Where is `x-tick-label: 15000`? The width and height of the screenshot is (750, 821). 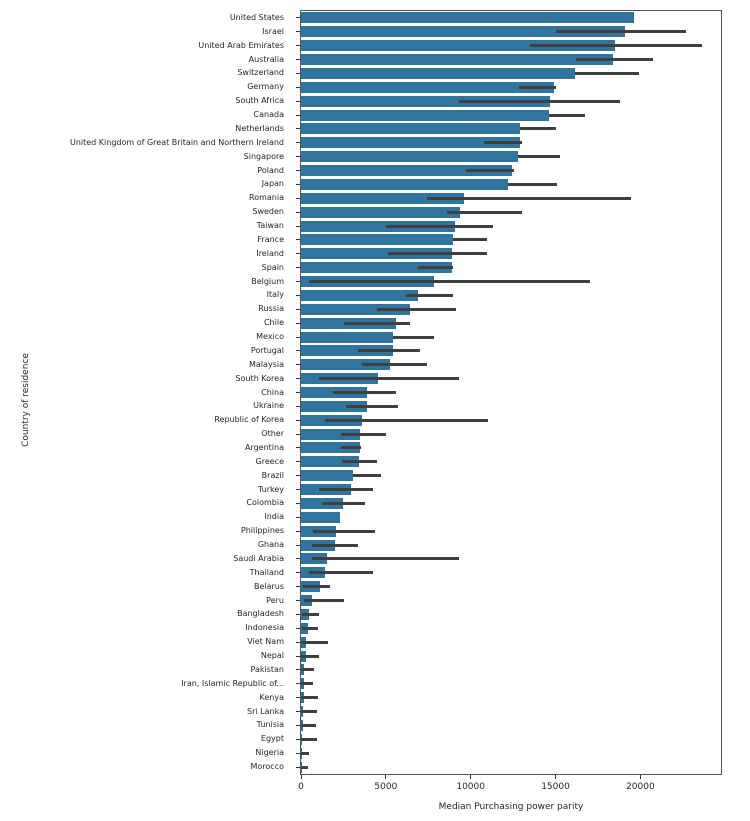 x-tick-label: 15000 is located at coordinates (555, 787).